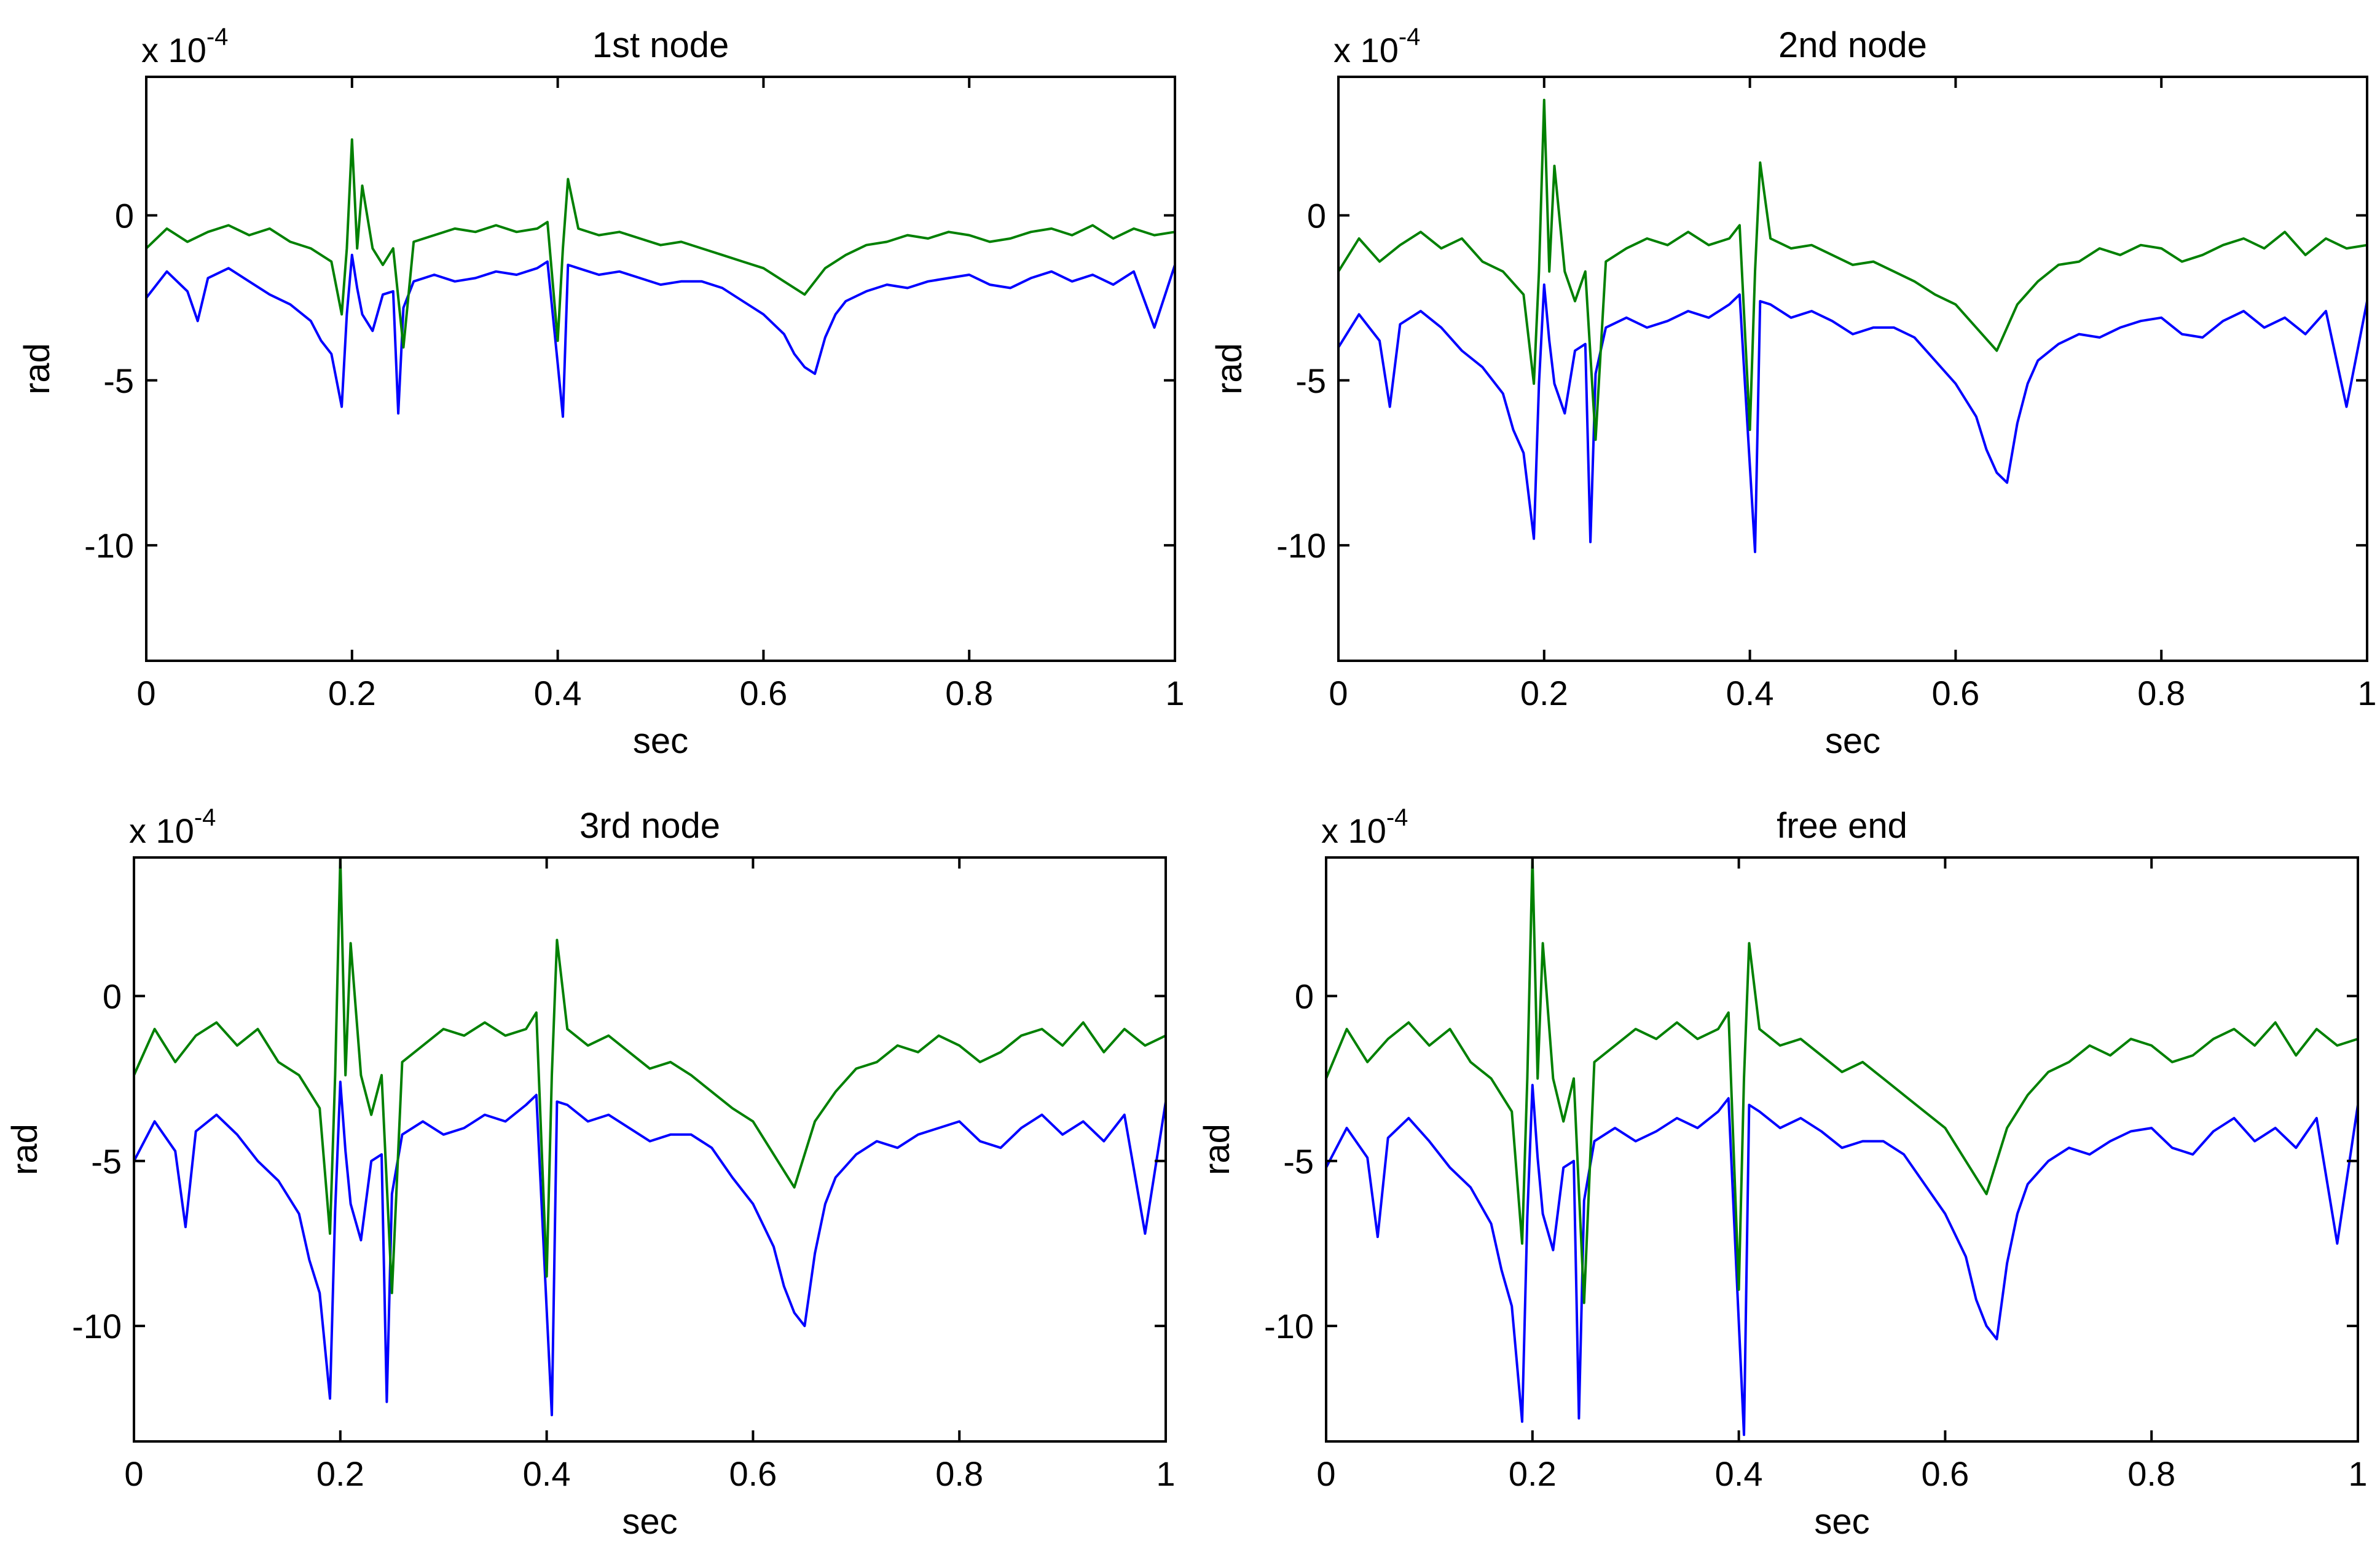 This screenshot has width=2380, height=1549. I want to click on chart-title: free end, so click(1842, 826).